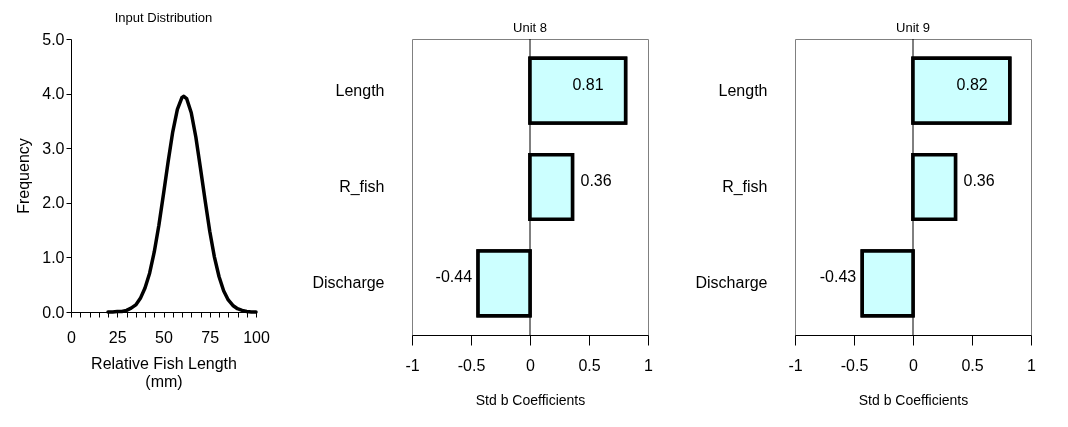  Describe the element at coordinates (53, 39) in the screenshot. I see `y-tick-label: 5.0` at that location.